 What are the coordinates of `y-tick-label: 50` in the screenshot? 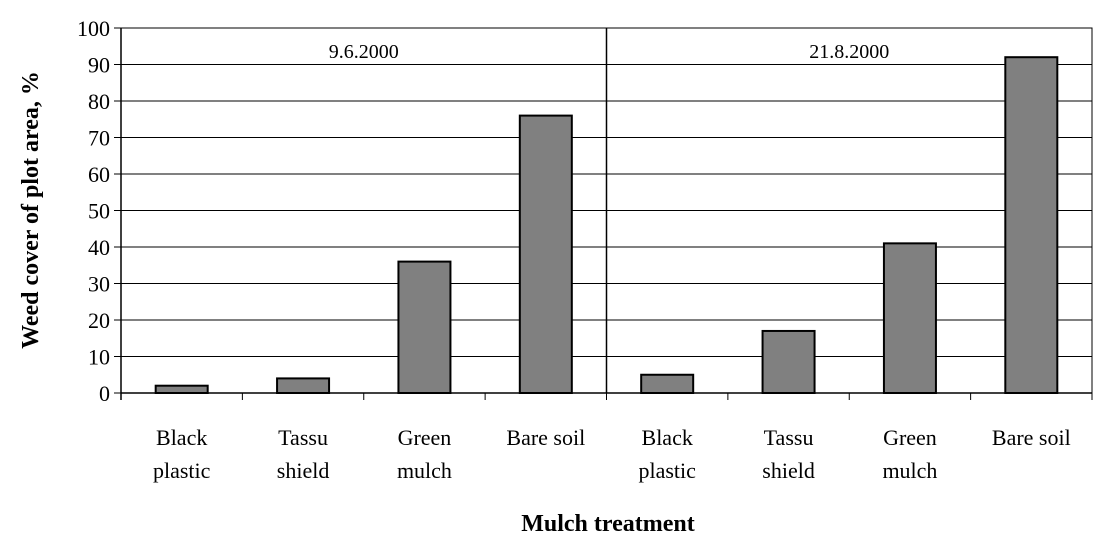 It's located at (99, 211).